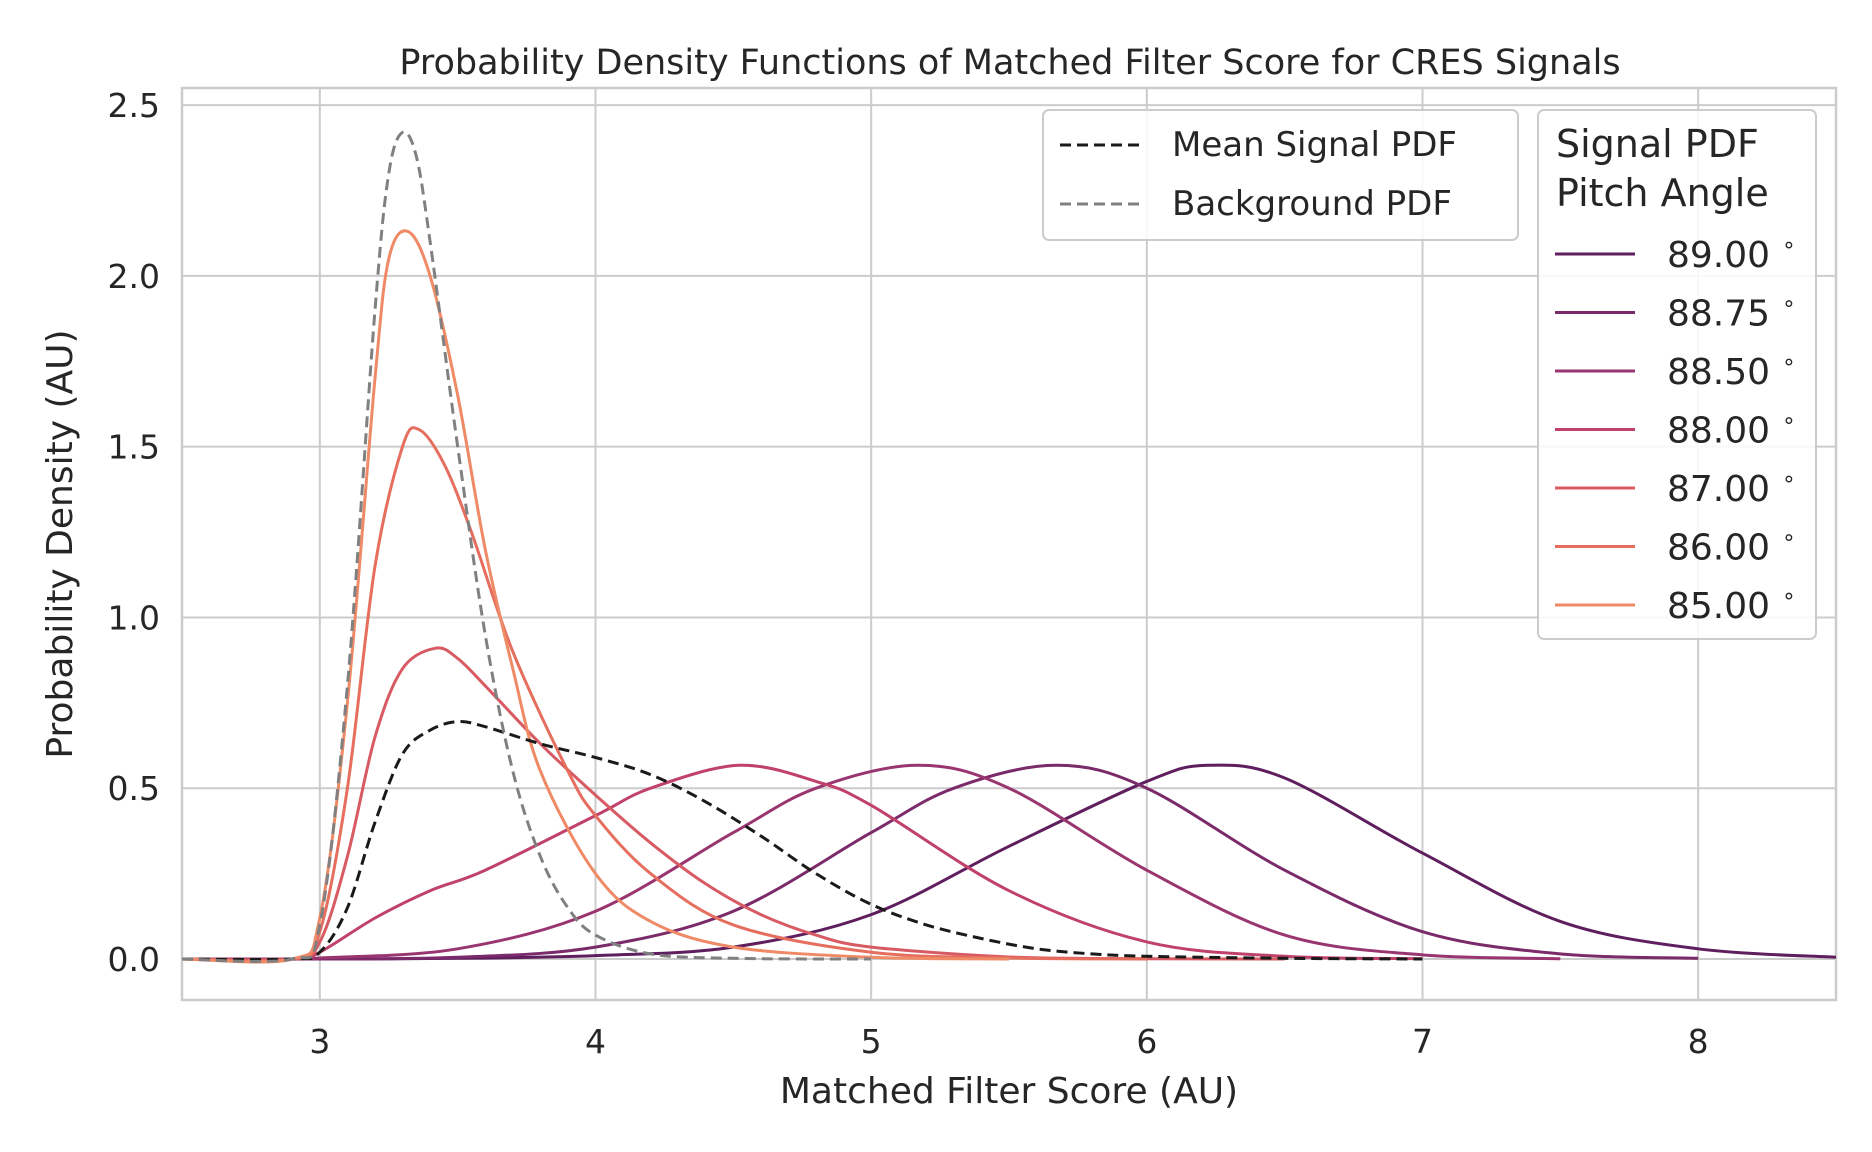 Image resolution: width=1872 pixels, height=1152 pixels. I want to click on legend-mean-label: Mean Signal PDF, so click(1314, 145).